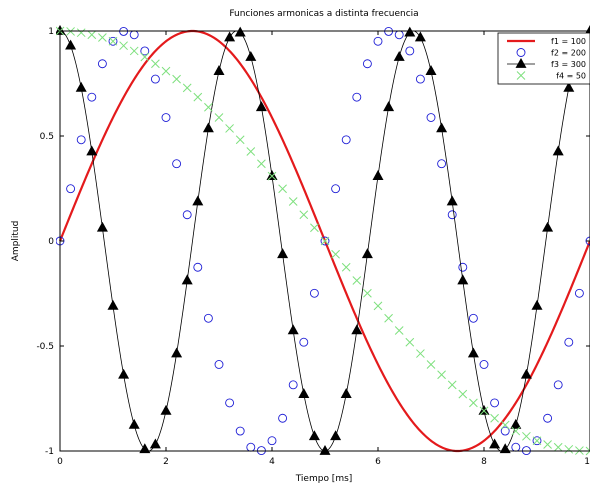 The image size is (590, 486). Describe the element at coordinates (571, 76) in the screenshot. I see `legend-label: f4 = 50` at that location.